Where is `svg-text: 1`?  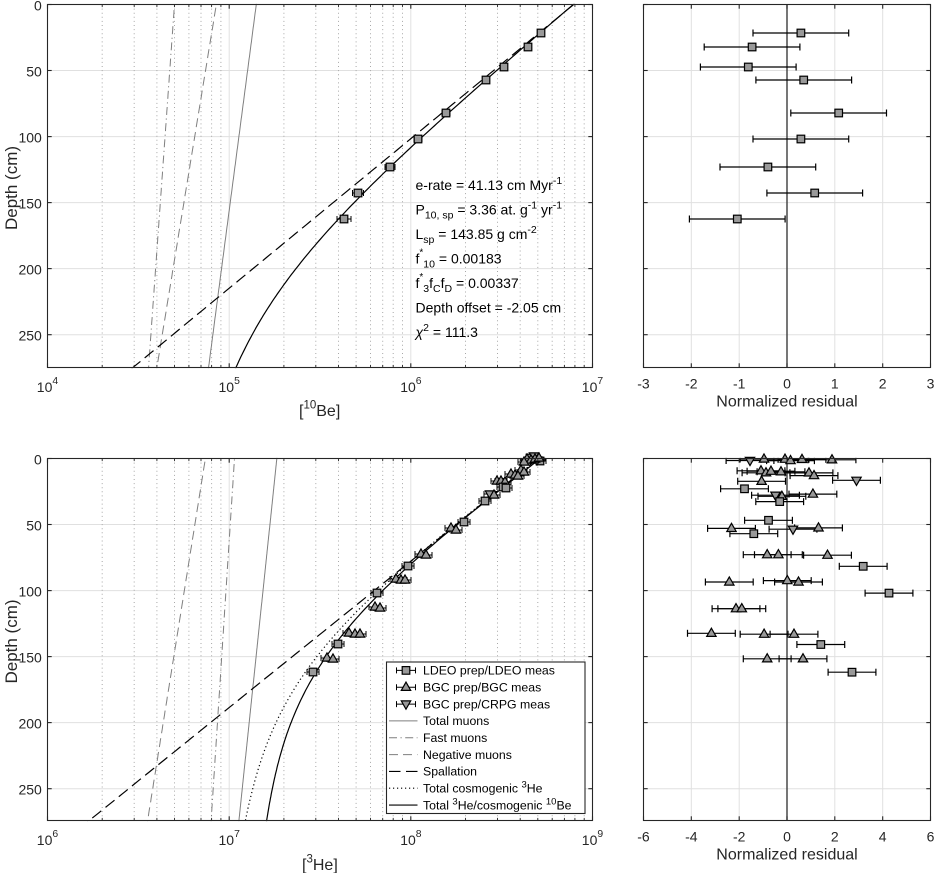
svg-text: 1 is located at coordinates (835, 384).